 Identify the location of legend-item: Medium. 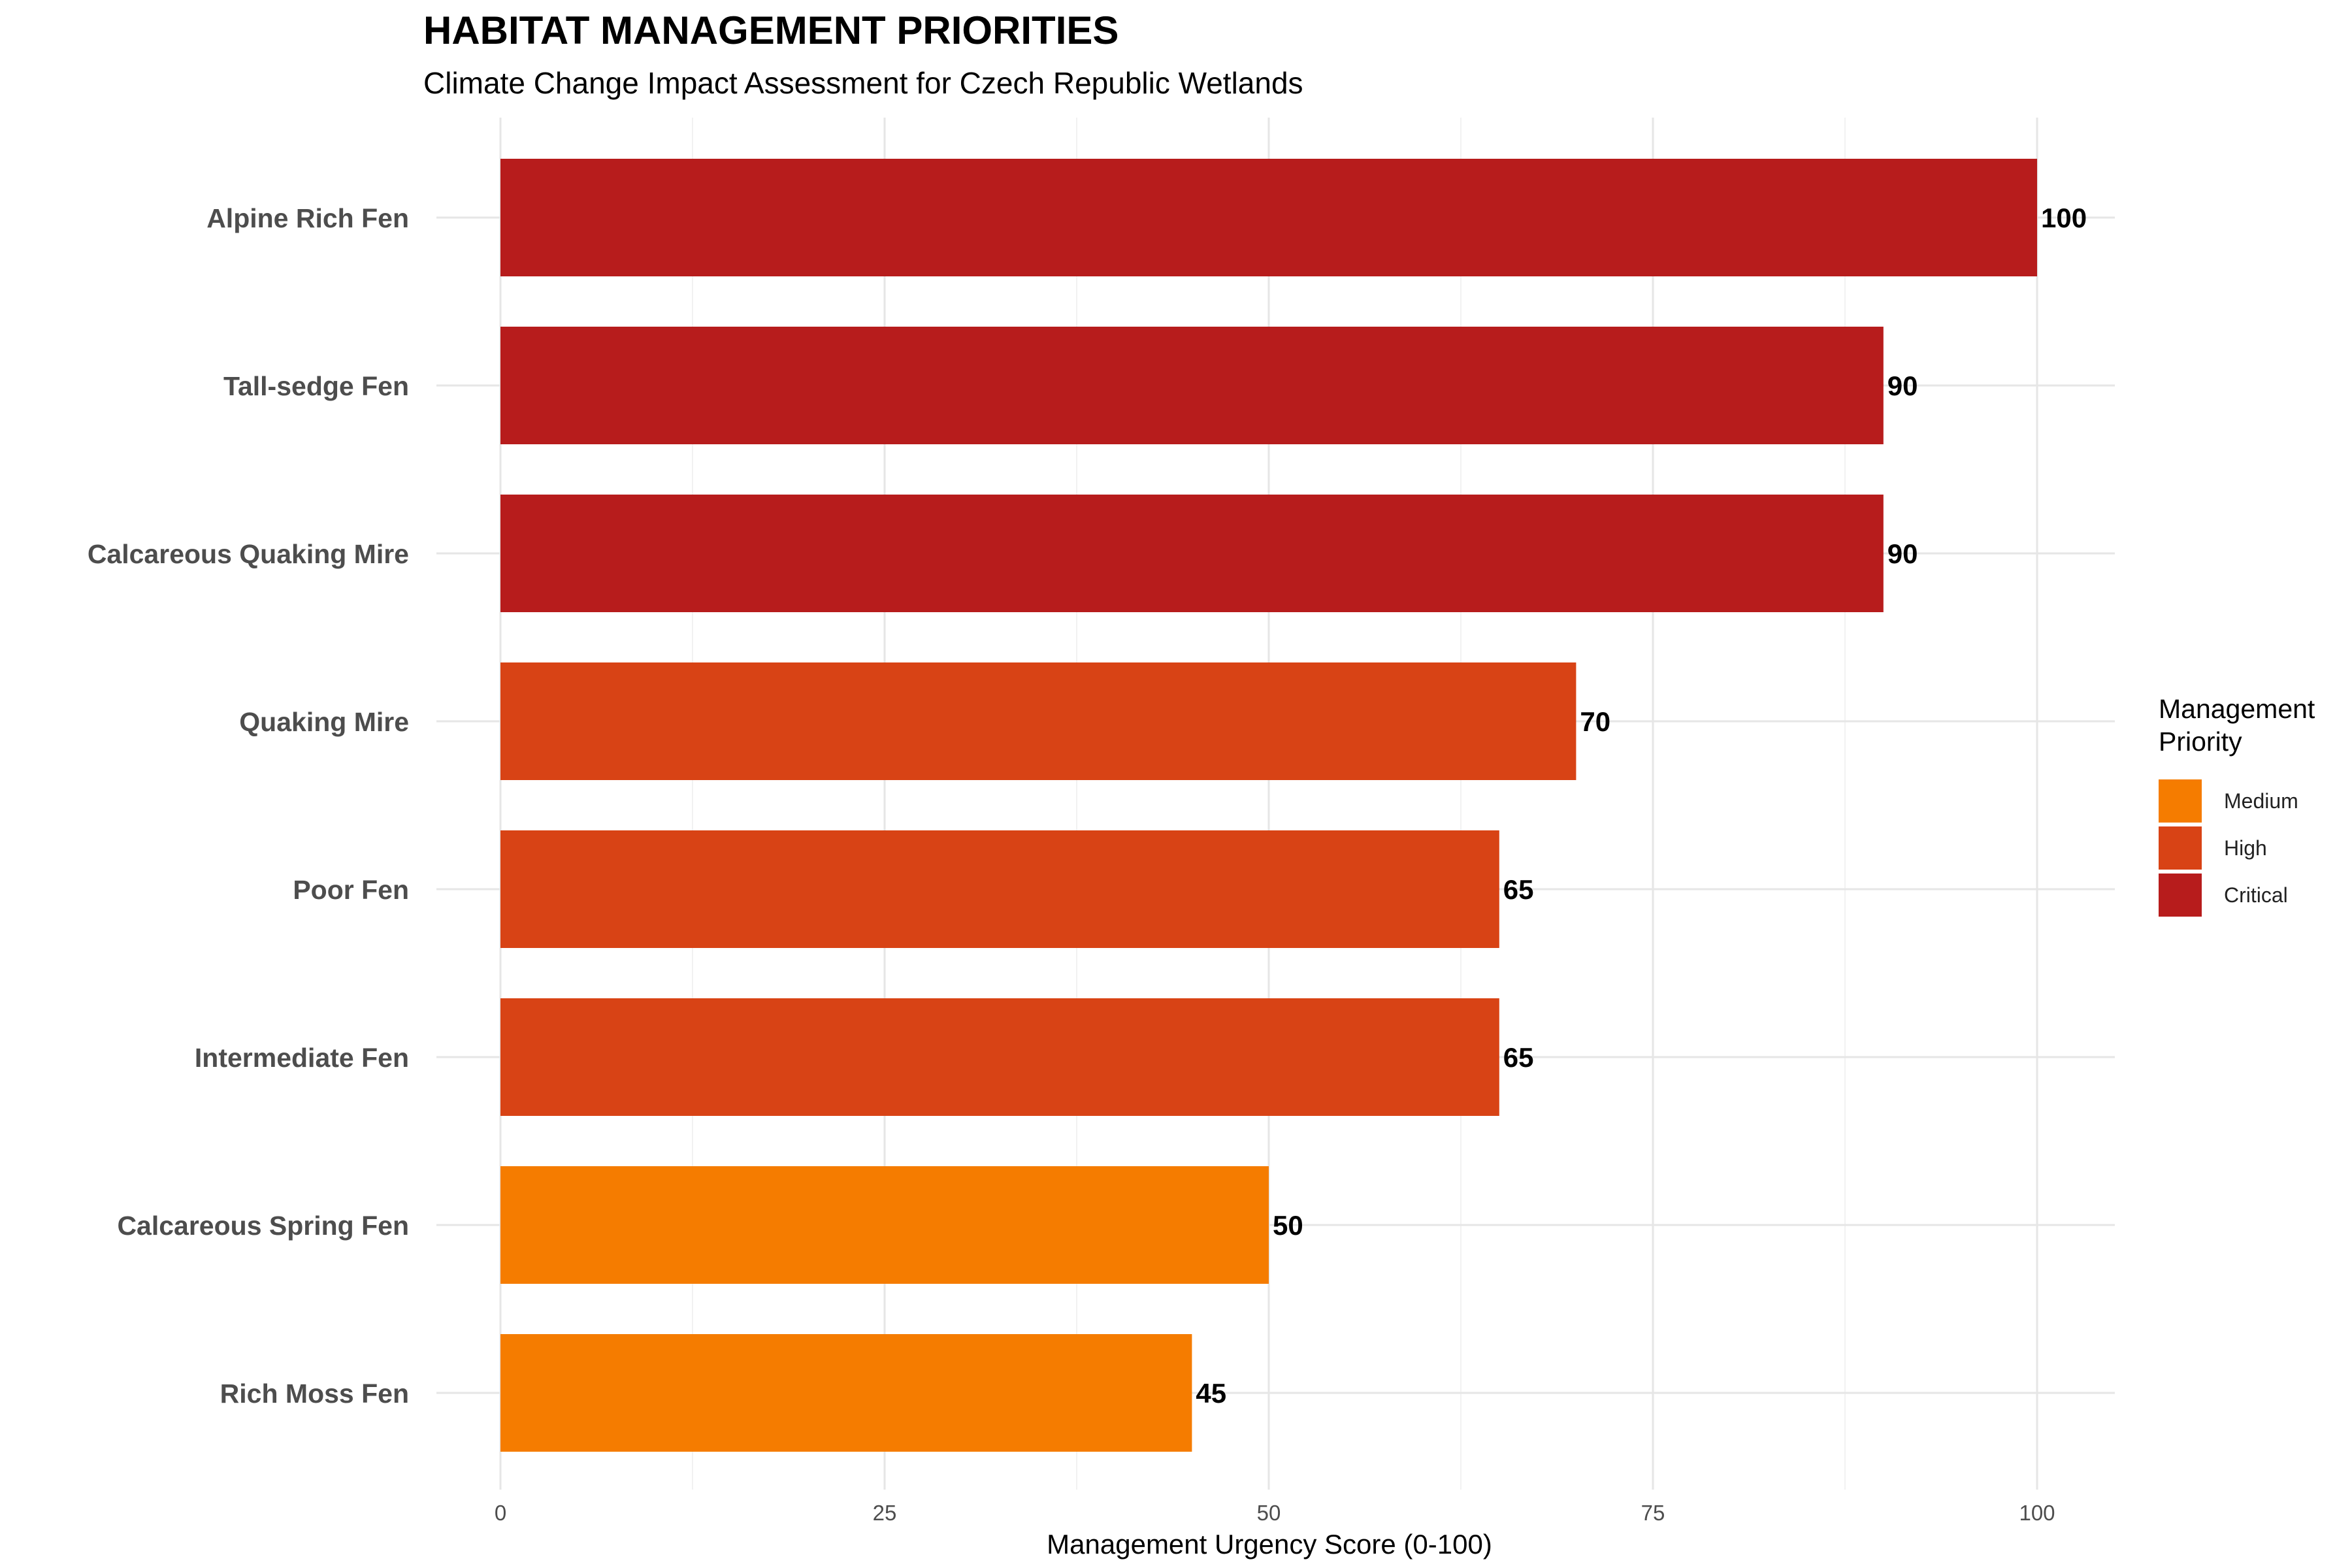
(2253, 801).